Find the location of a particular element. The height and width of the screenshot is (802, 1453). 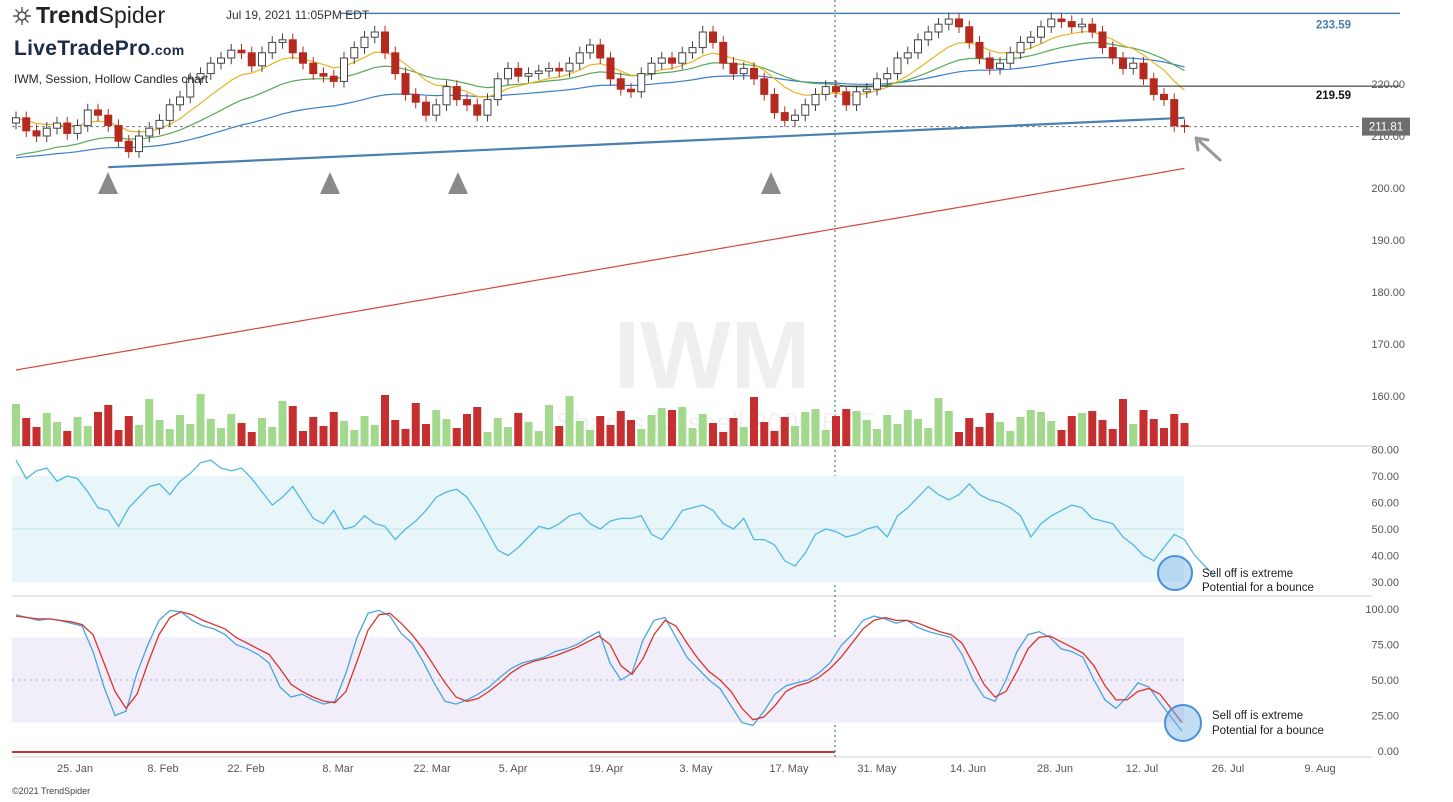

stoch-axis-label: 0.00 is located at coordinates (1388, 752).